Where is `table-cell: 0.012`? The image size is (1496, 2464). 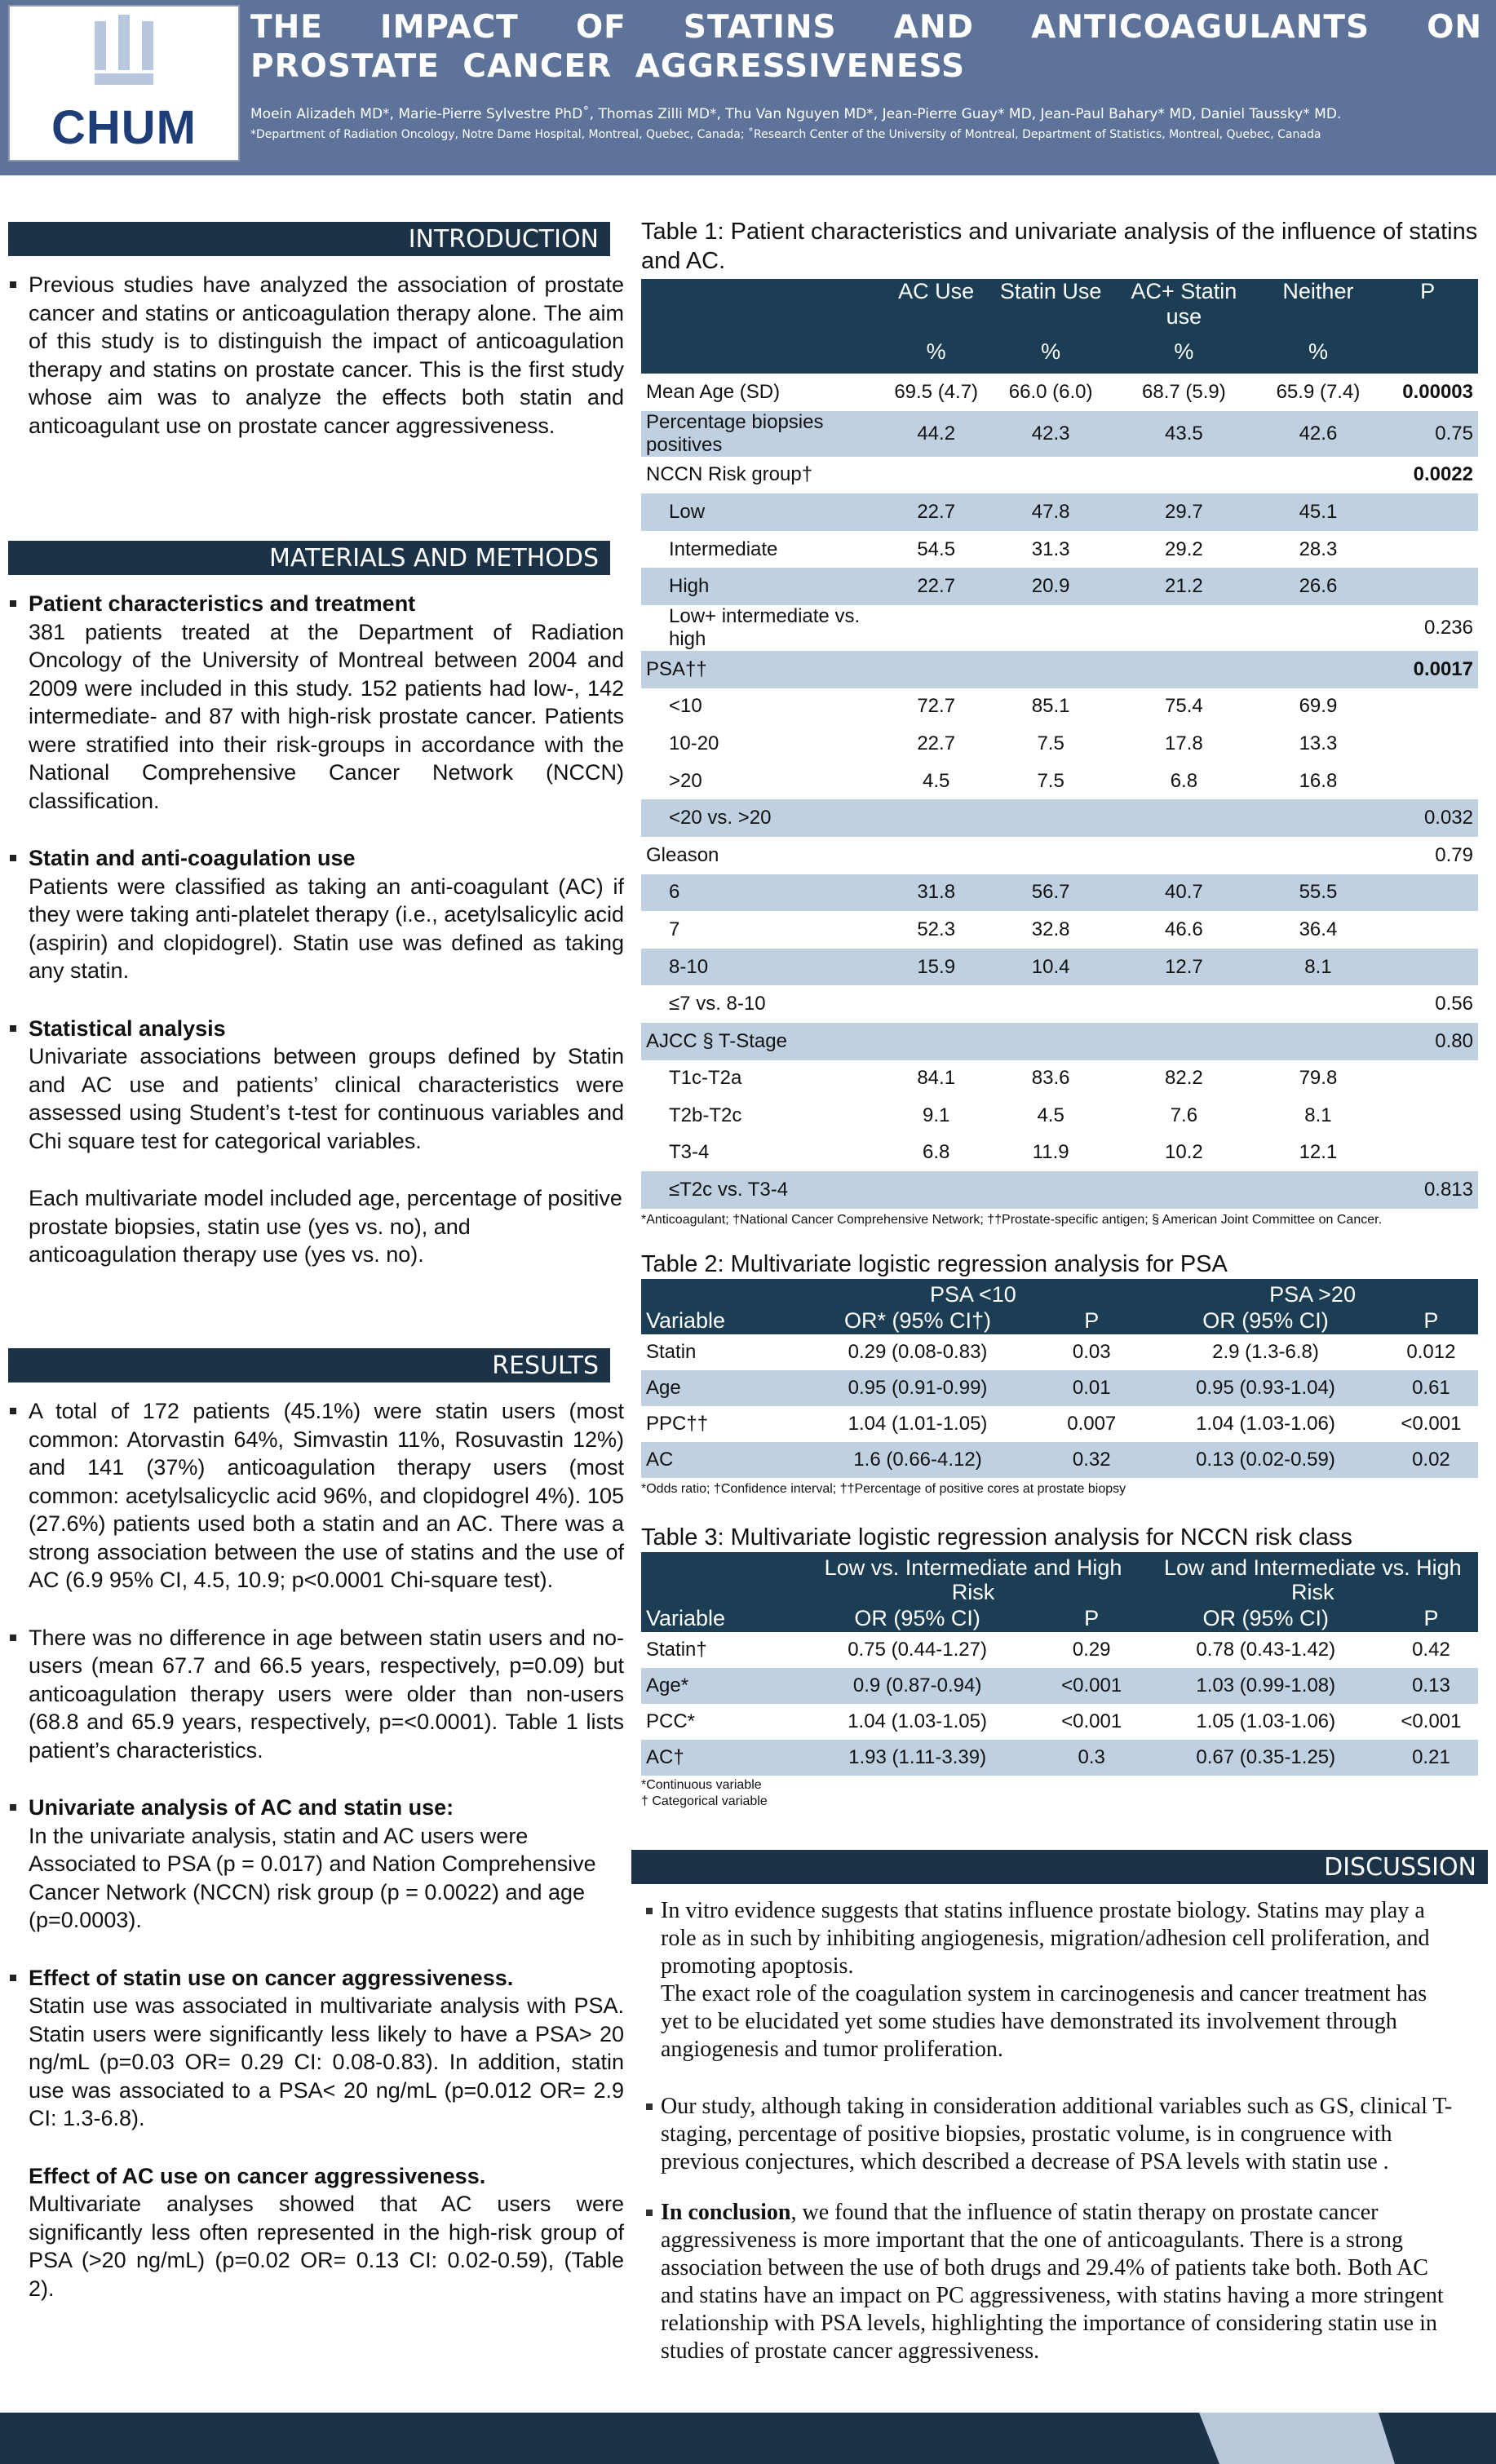 table-cell: 0.012 is located at coordinates (1431, 1352).